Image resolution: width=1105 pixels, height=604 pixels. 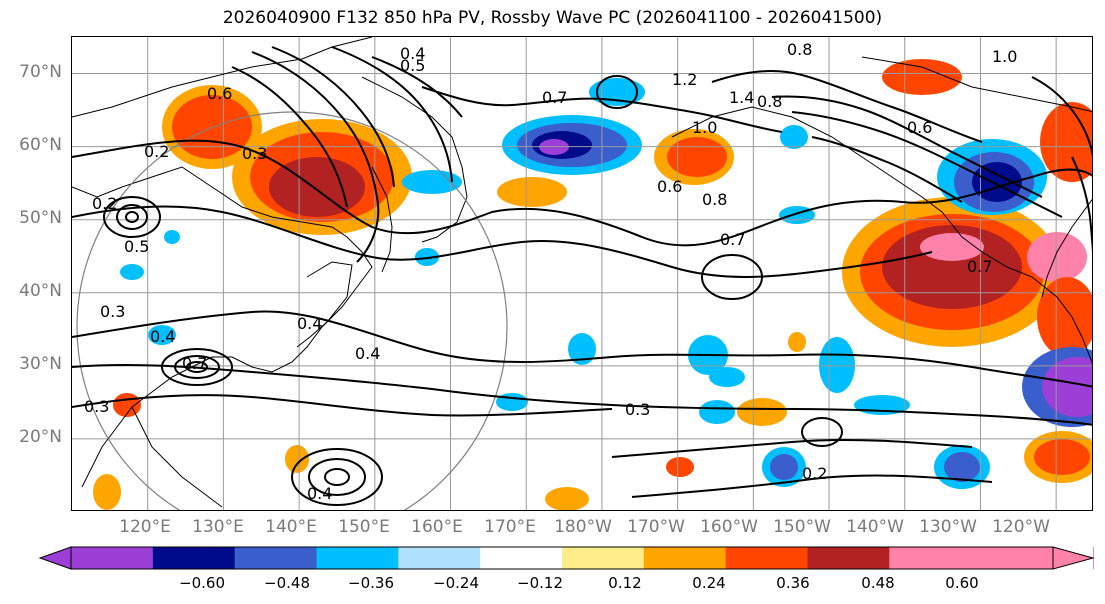 What do you see at coordinates (875, 527) in the screenshot?
I see `lon-label: 140°W` at bounding box center [875, 527].